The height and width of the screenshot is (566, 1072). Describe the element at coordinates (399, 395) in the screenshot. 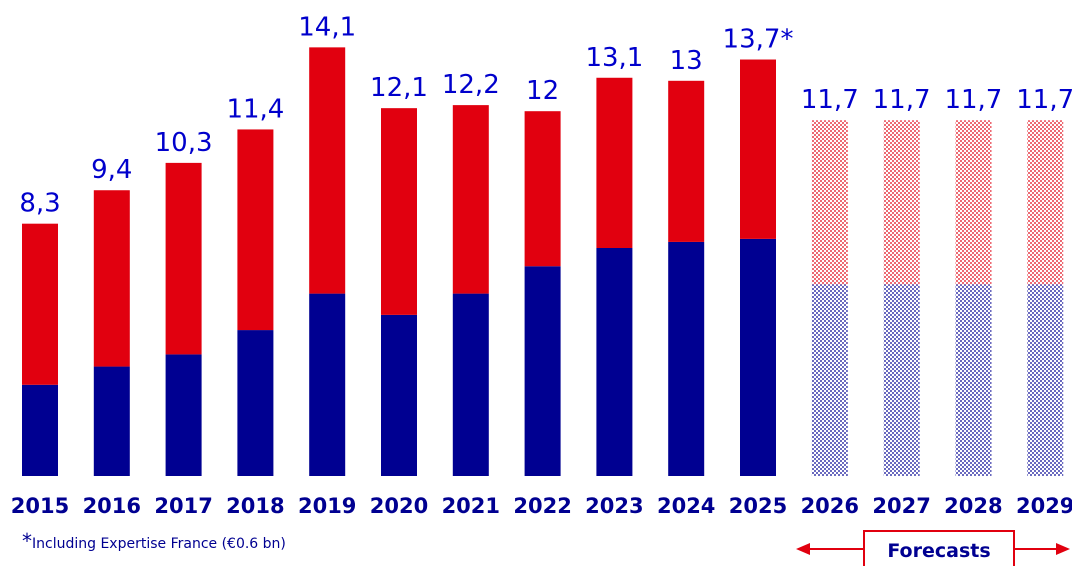

I see `bar-segment-blue-2020` at that location.